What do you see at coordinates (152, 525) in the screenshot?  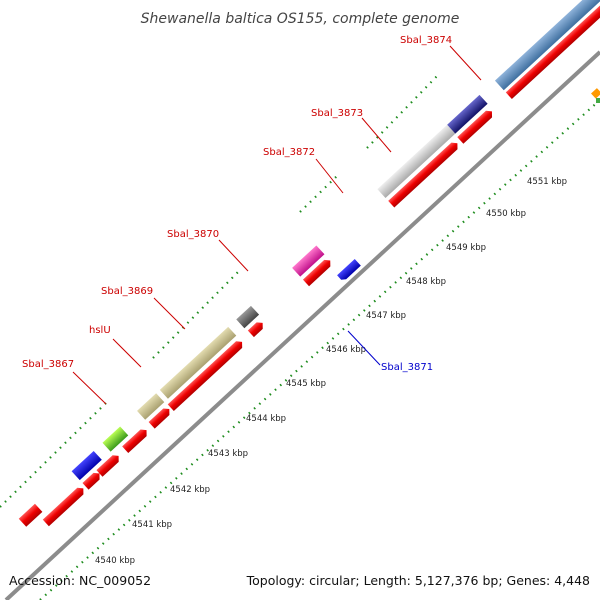 I see `tick-label: 4541 kbp` at bounding box center [152, 525].